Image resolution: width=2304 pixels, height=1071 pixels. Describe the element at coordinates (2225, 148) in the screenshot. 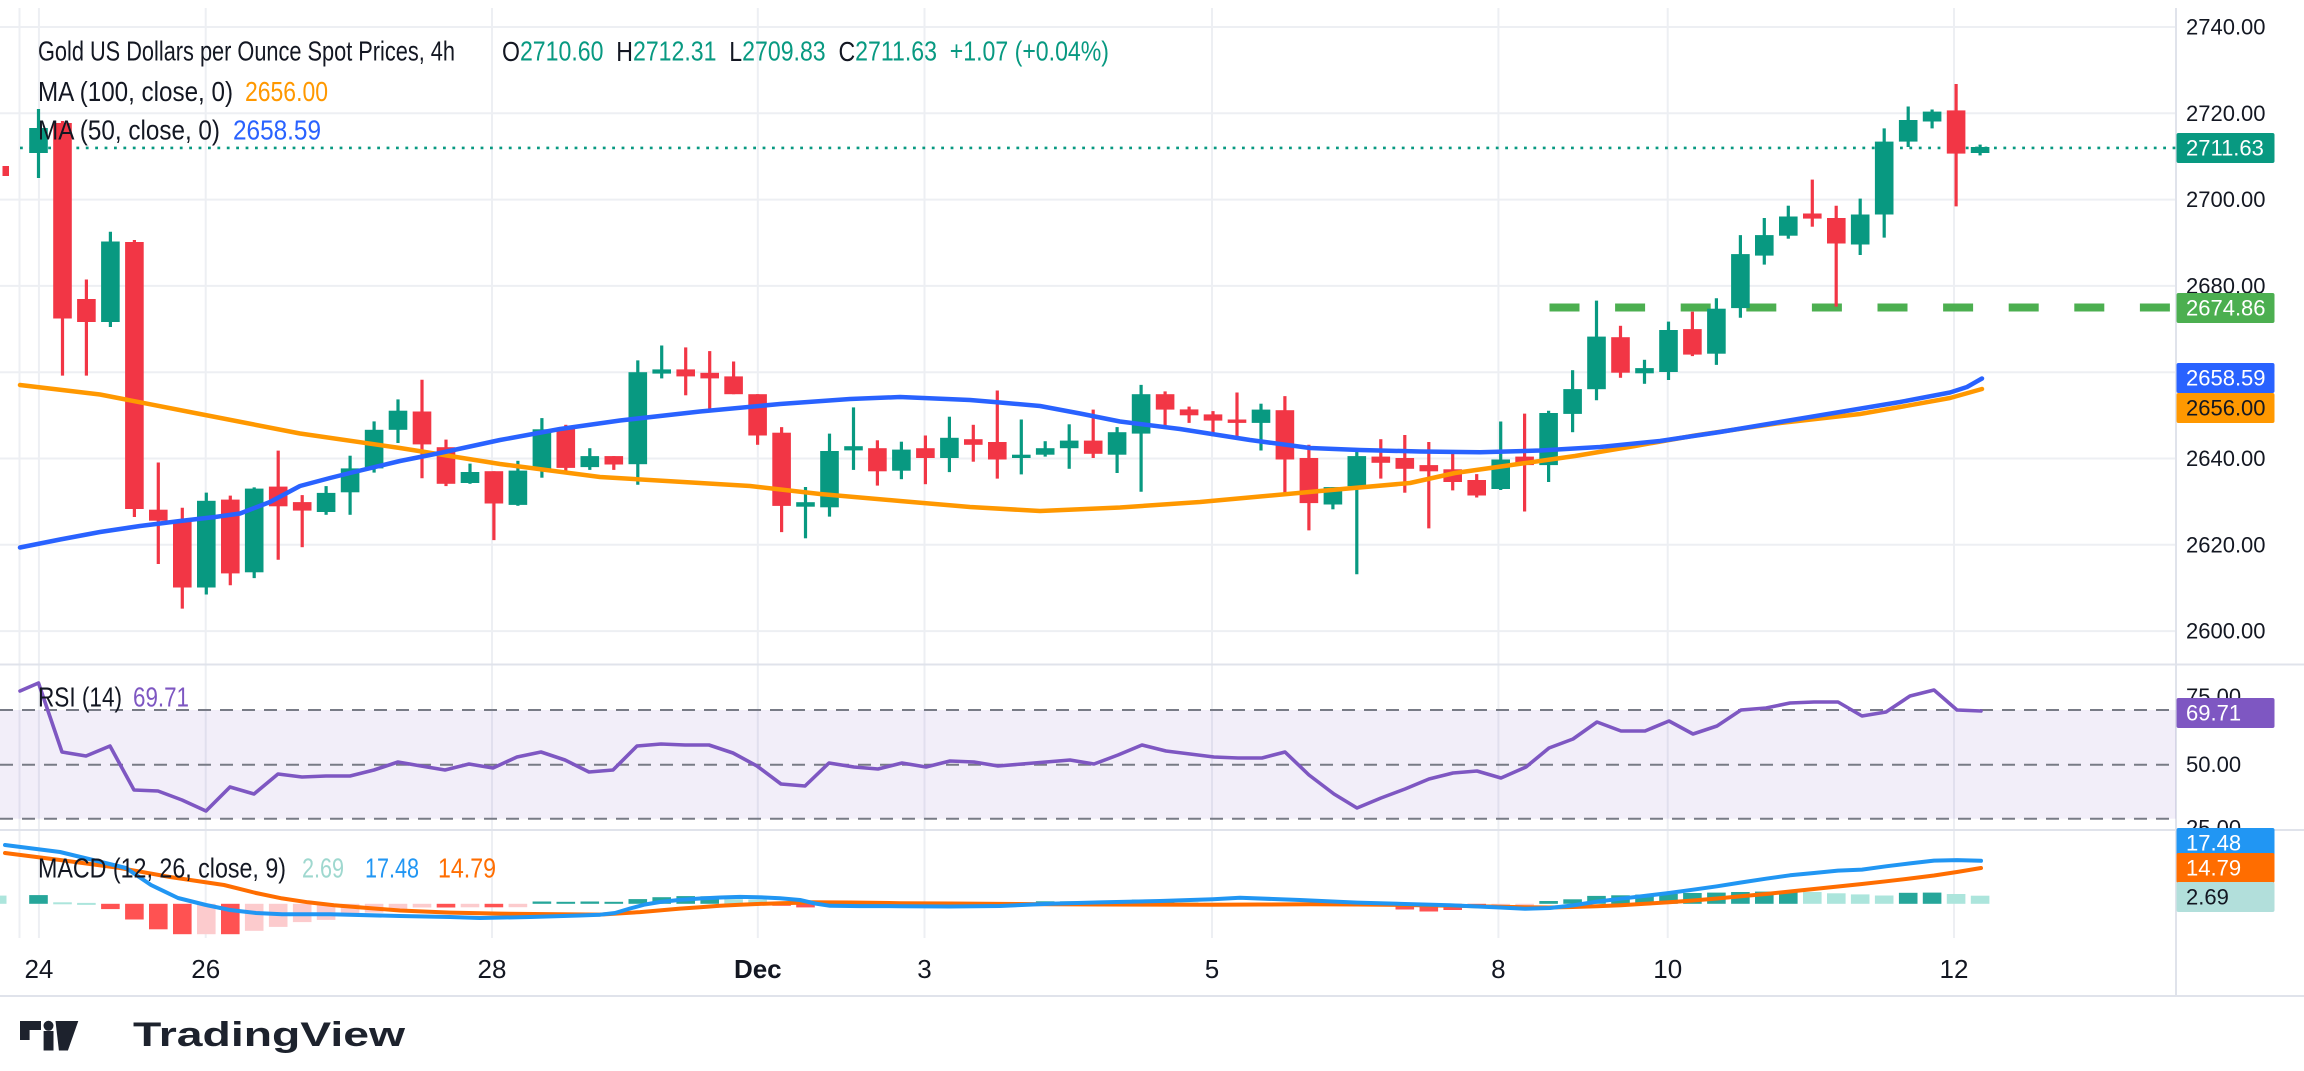

I see `svg-text: 2711.63` at that location.